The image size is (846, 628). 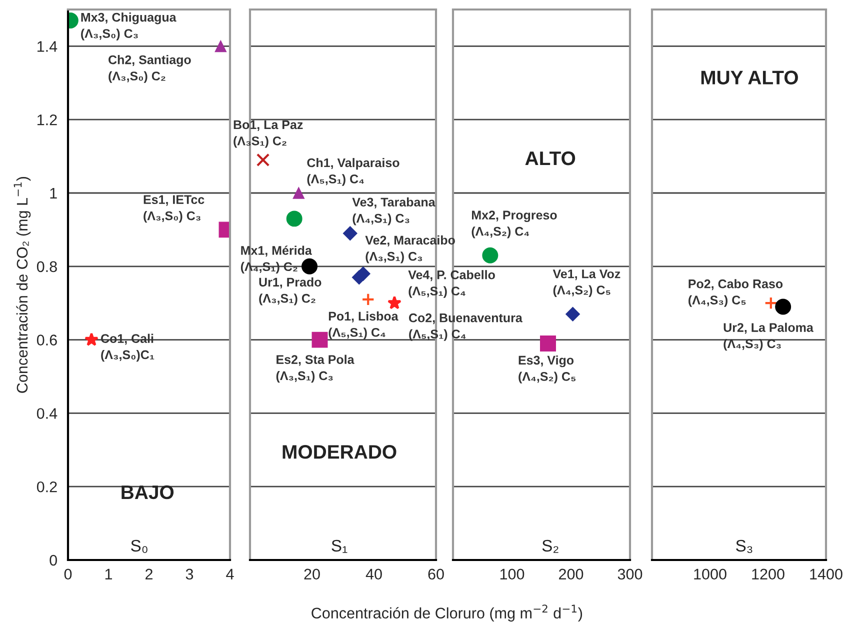 I want to click on y-tick-label: 1.2, so click(x=47, y=120).